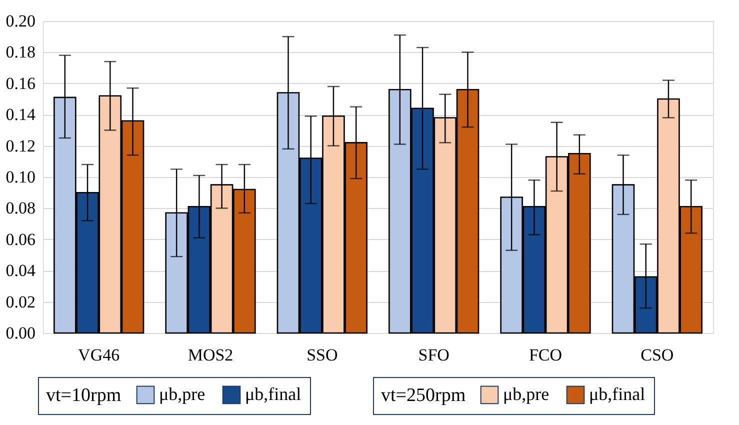  What do you see at coordinates (21, 239) in the screenshot?
I see `y-tick-label: 0.06` at bounding box center [21, 239].